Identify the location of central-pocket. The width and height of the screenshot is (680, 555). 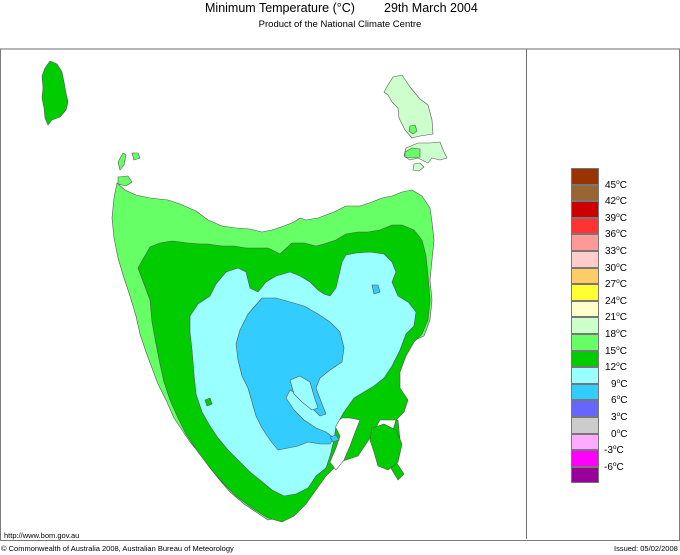
(304, 393).